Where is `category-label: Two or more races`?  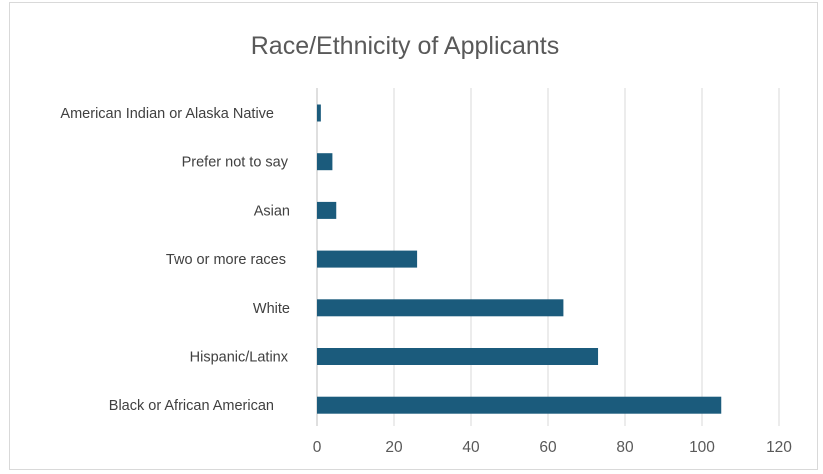
category-label: Two or more races is located at coordinates (226, 260).